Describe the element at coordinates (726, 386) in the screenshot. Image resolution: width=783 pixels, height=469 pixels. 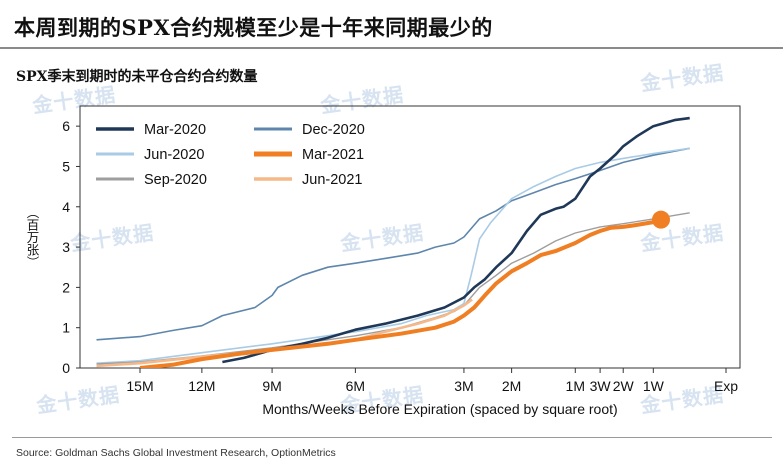
I see `x-tick-label: Exp` at that location.